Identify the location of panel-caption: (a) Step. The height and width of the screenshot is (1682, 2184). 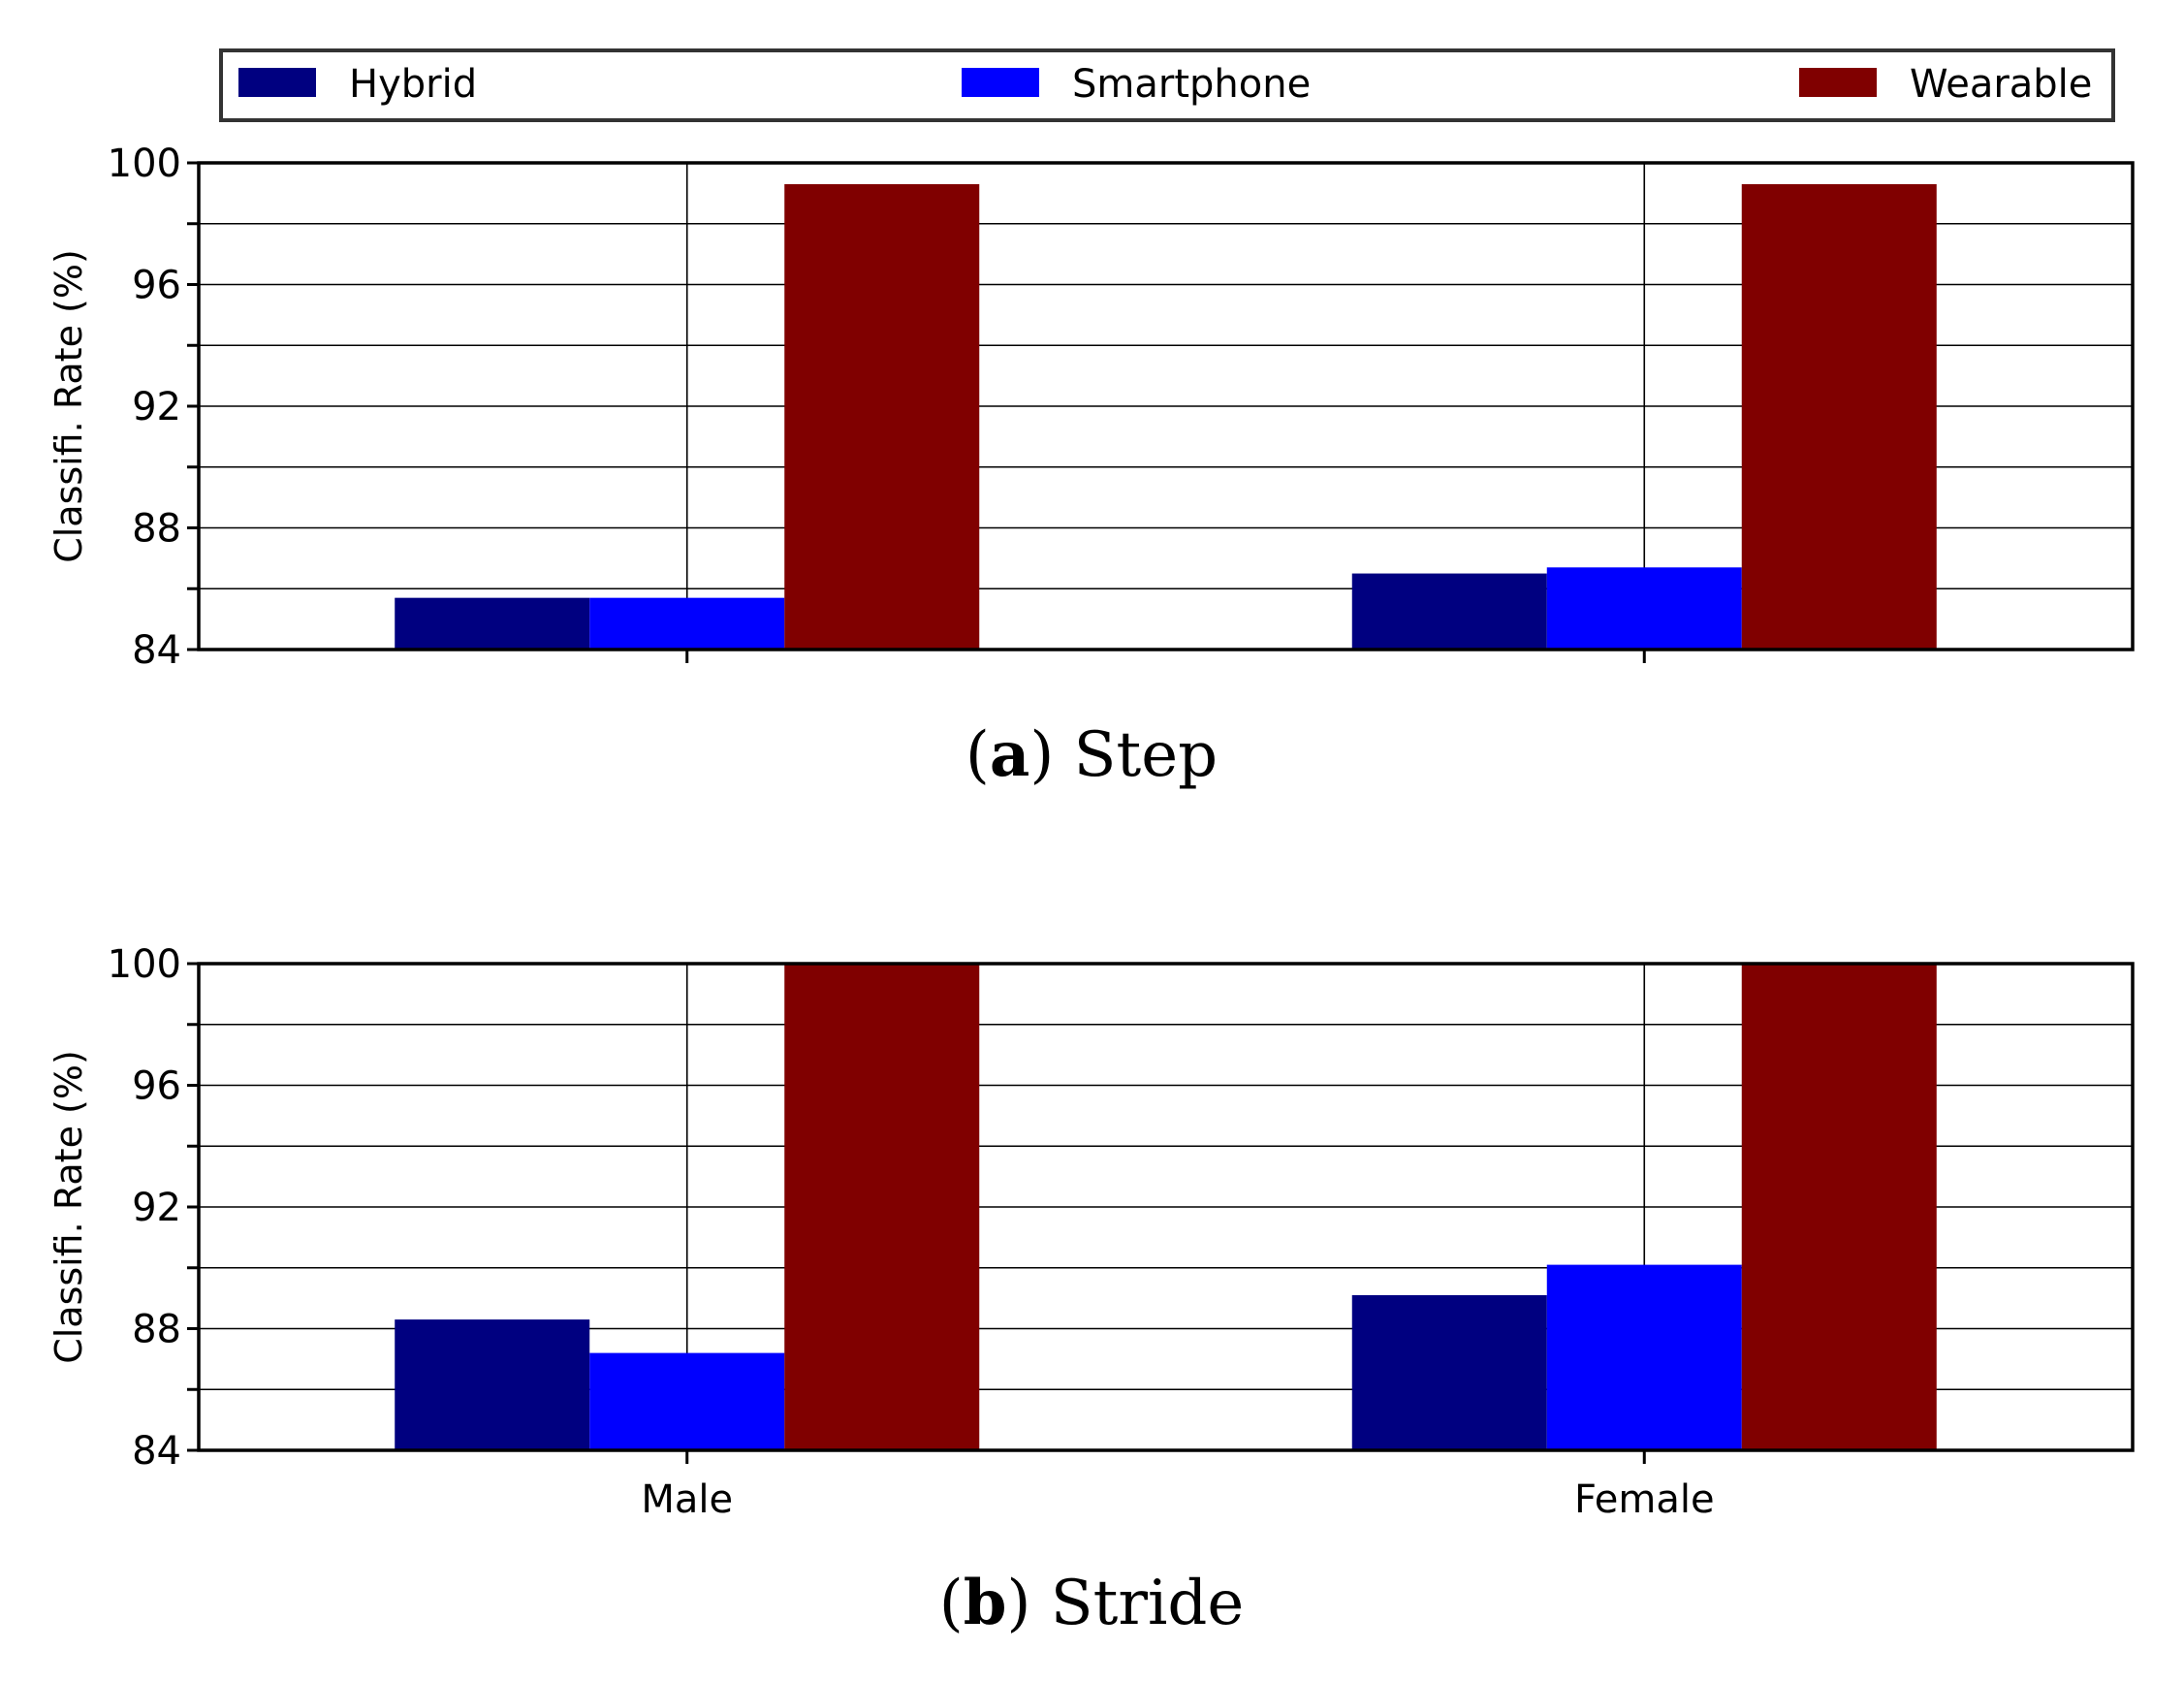
(1092, 754).